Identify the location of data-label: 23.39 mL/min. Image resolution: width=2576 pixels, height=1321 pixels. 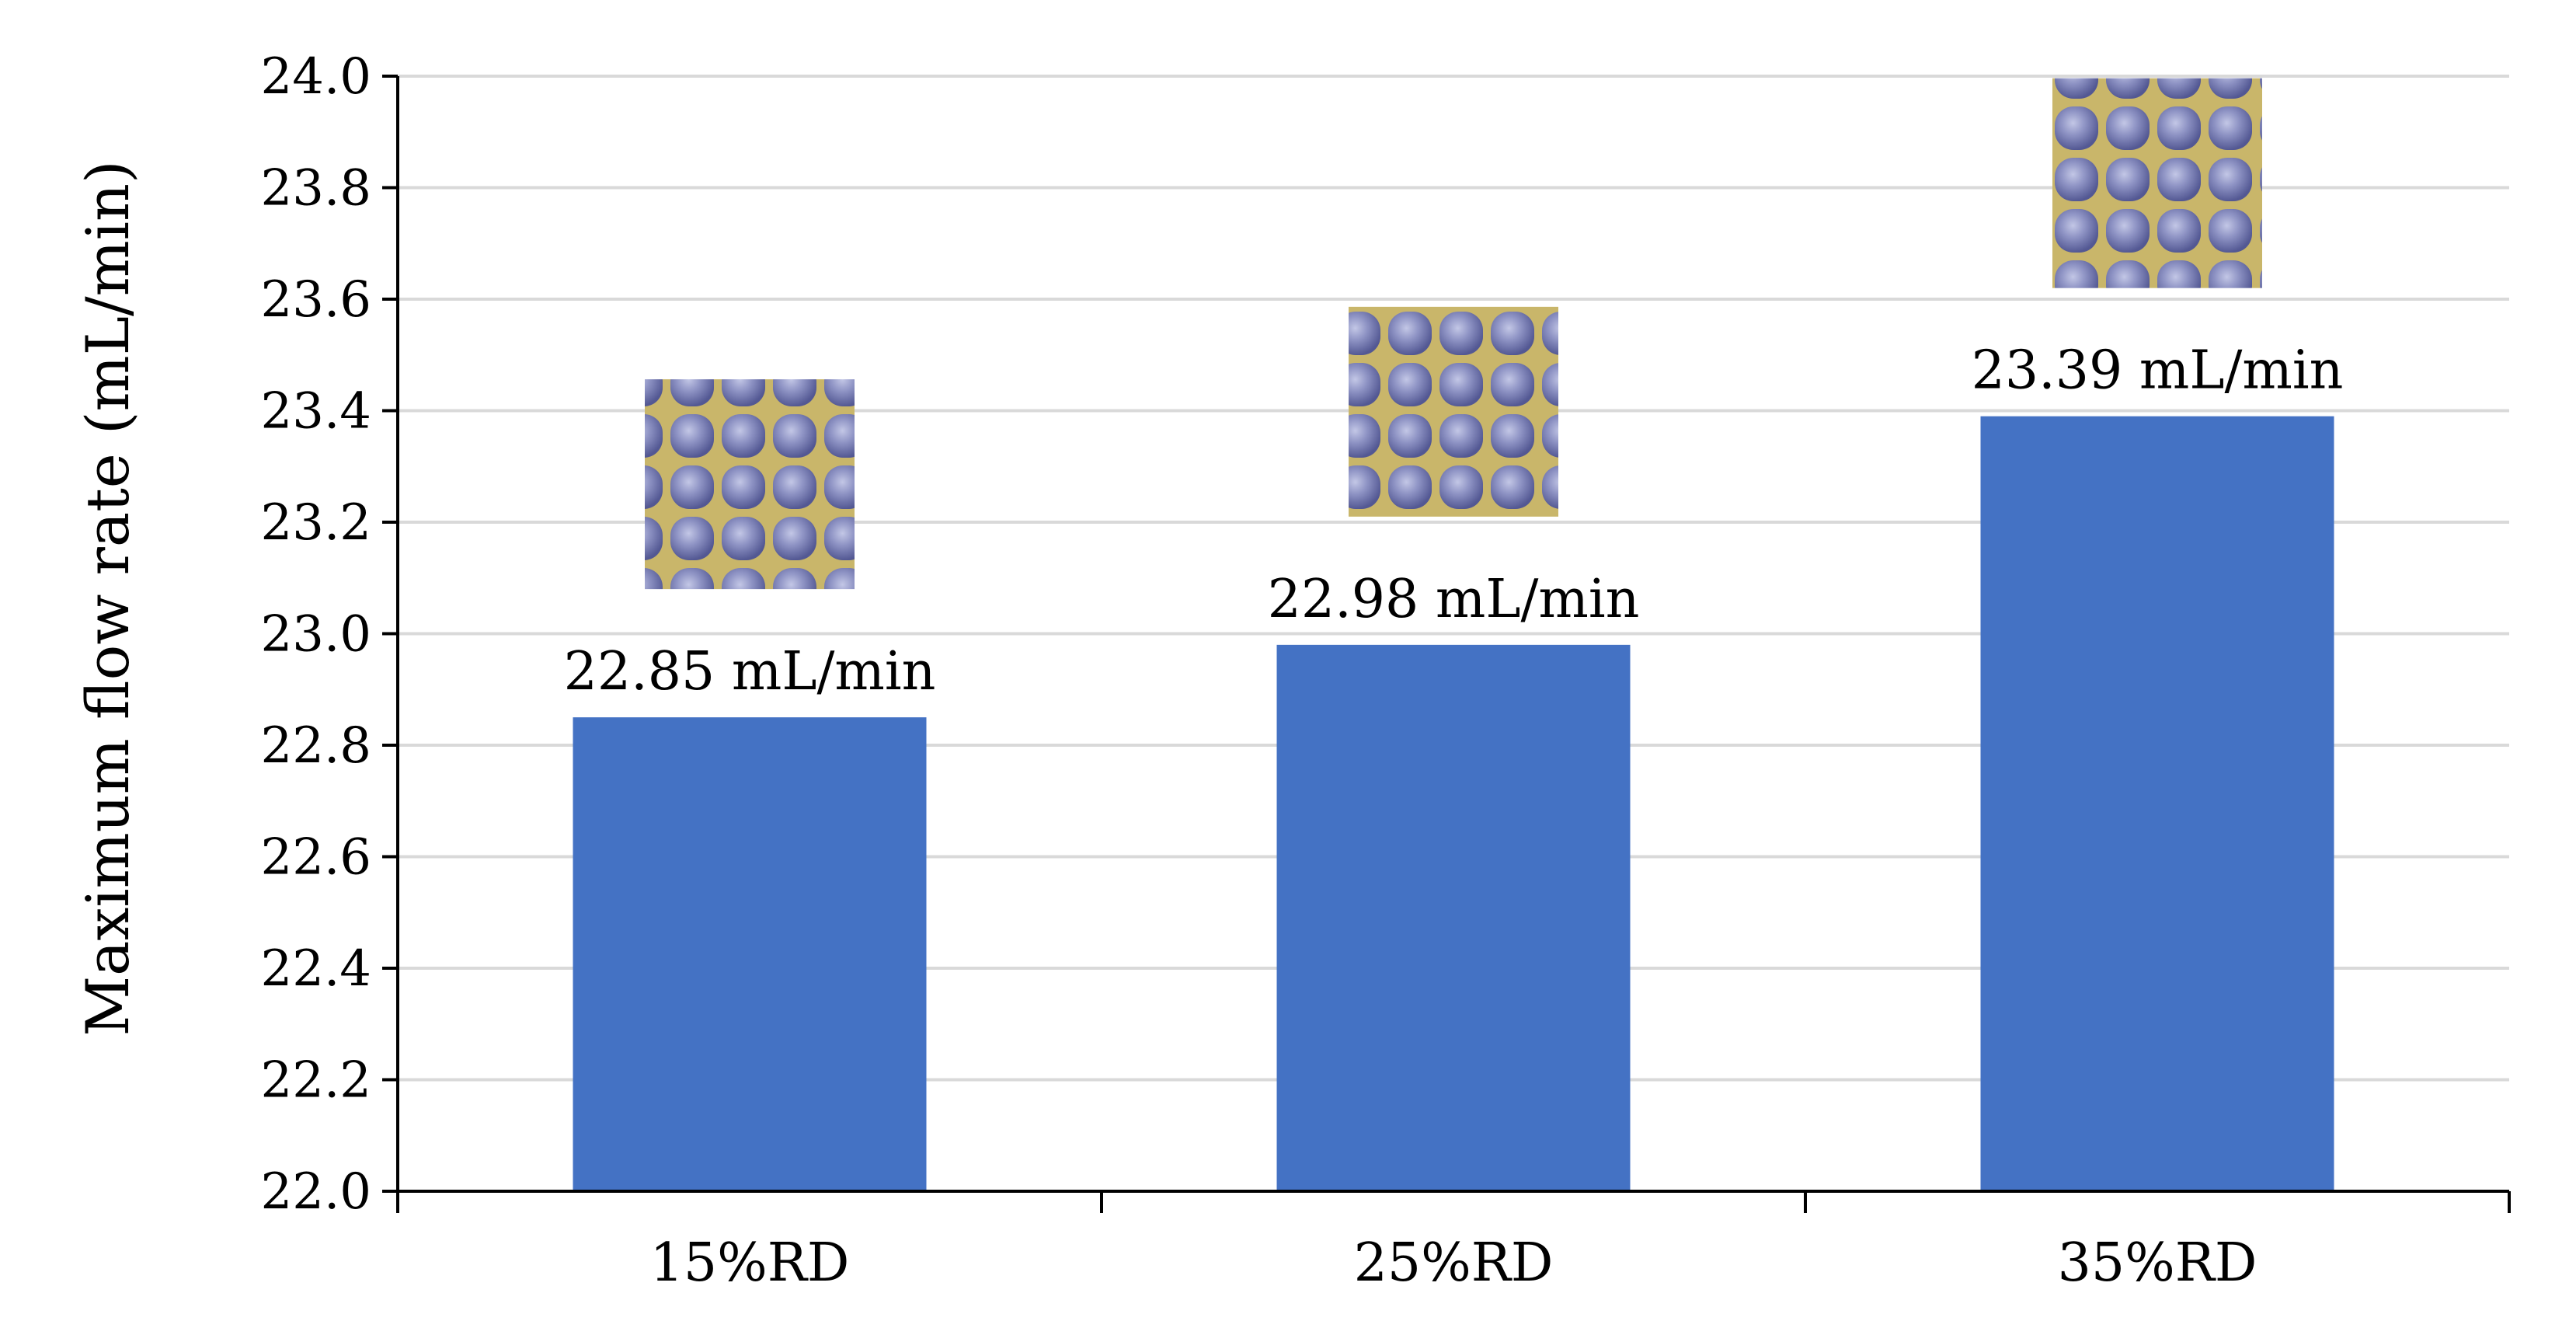
(2158, 371).